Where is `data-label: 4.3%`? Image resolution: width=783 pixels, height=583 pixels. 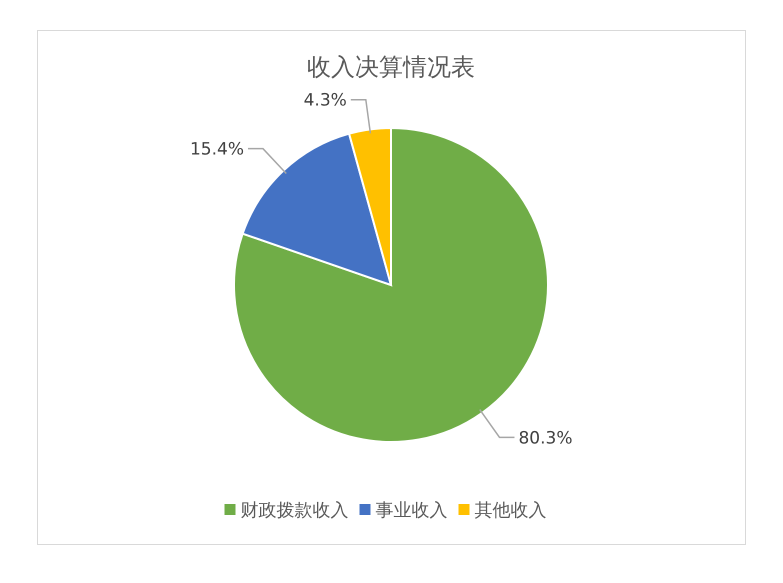 data-label: 4.3% is located at coordinates (325, 100).